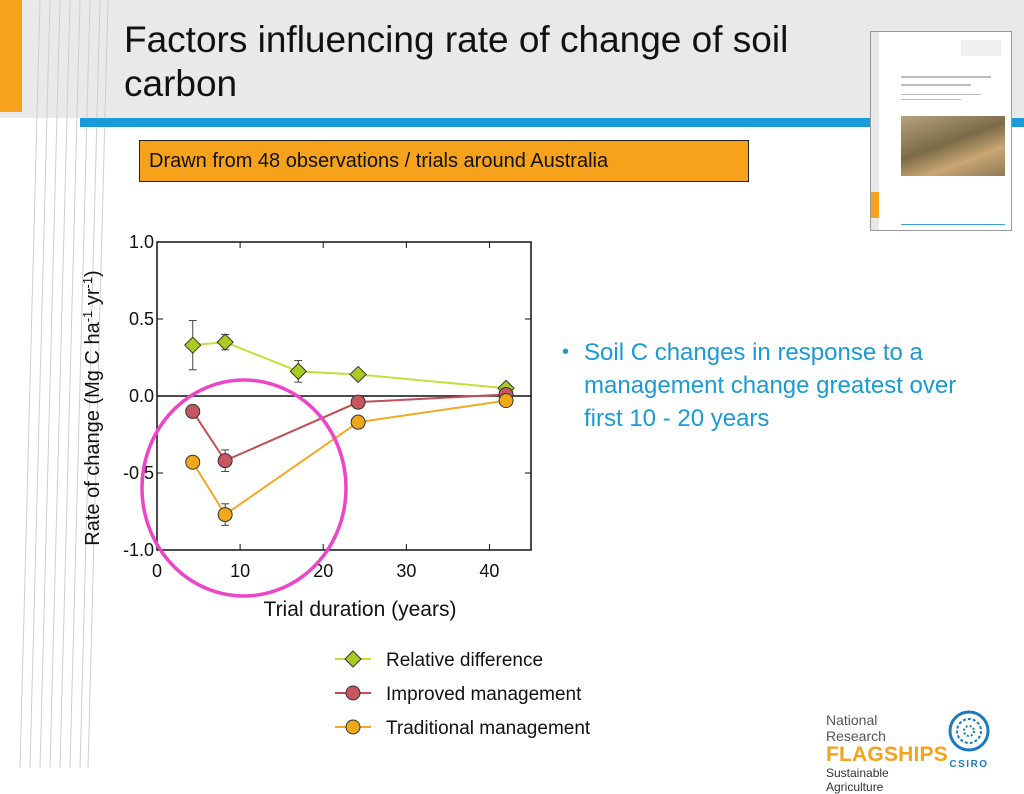 This screenshot has width=1024, height=794. Describe the element at coordinates (552, 122) in the screenshot. I see `header-rule` at that location.